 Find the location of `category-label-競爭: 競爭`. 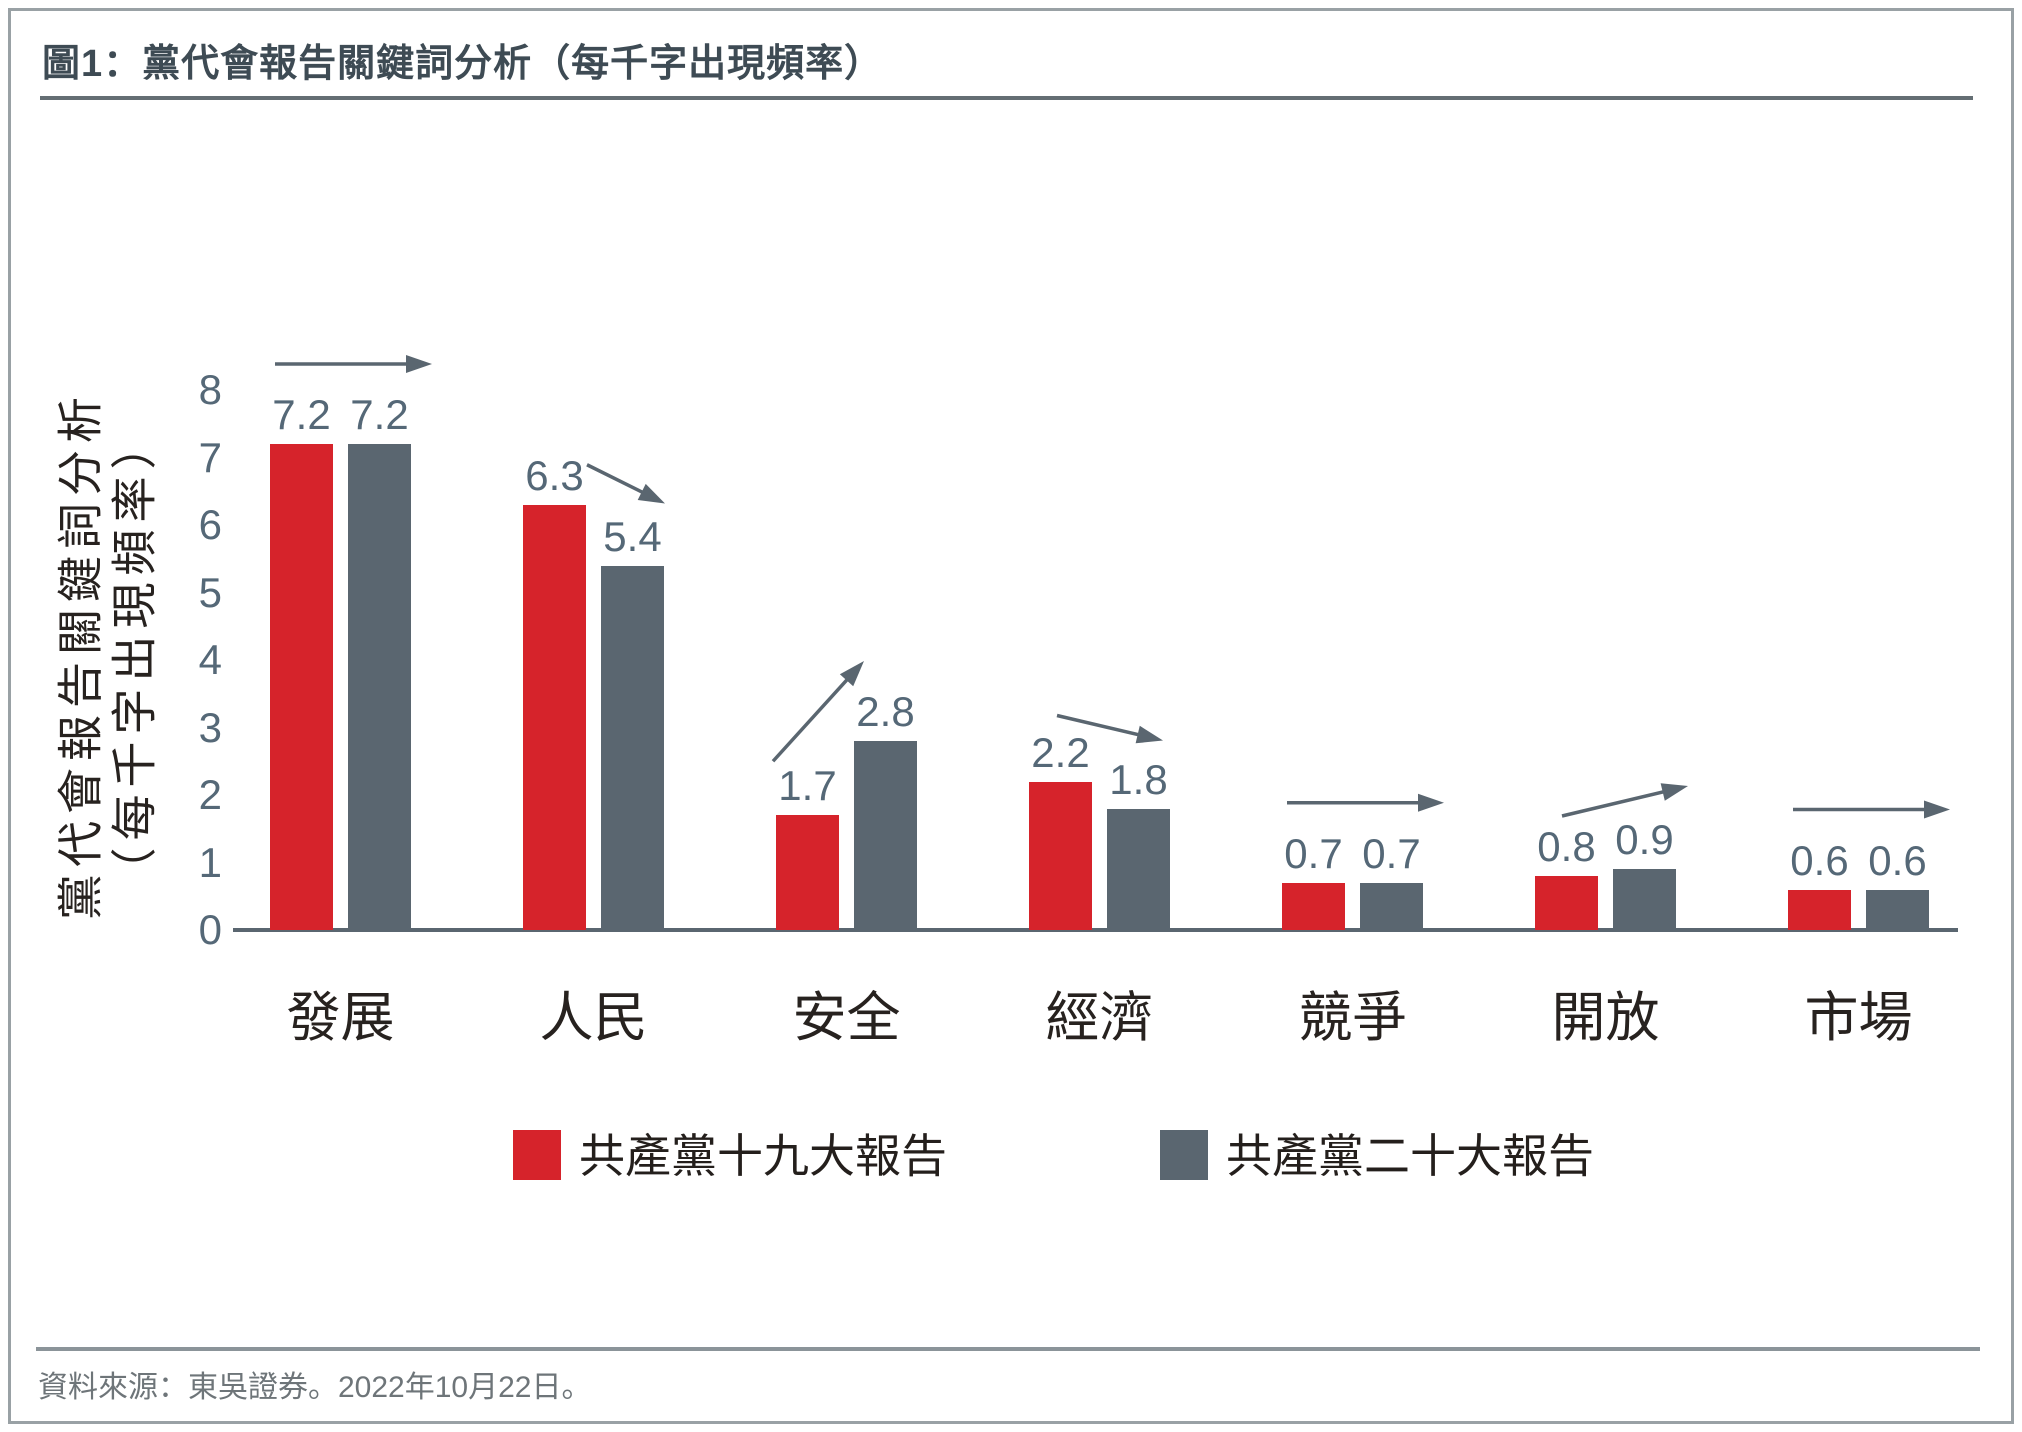

category-label-競爭: 競爭 is located at coordinates (1352, 1018).